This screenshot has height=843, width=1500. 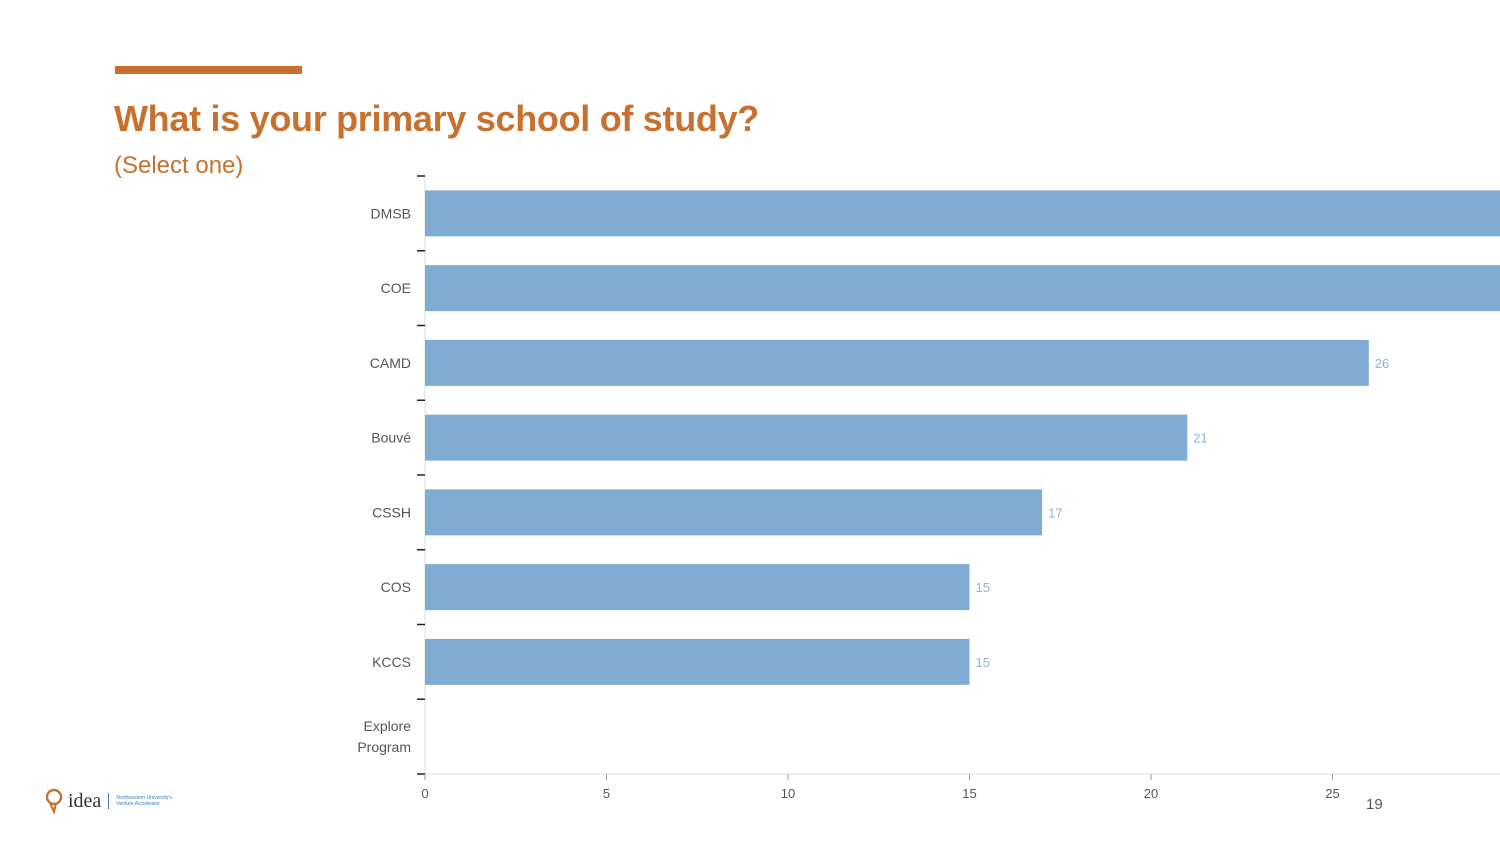 What do you see at coordinates (424, 793) in the screenshot?
I see `x-tick-label: 0` at bounding box center [424, 793].